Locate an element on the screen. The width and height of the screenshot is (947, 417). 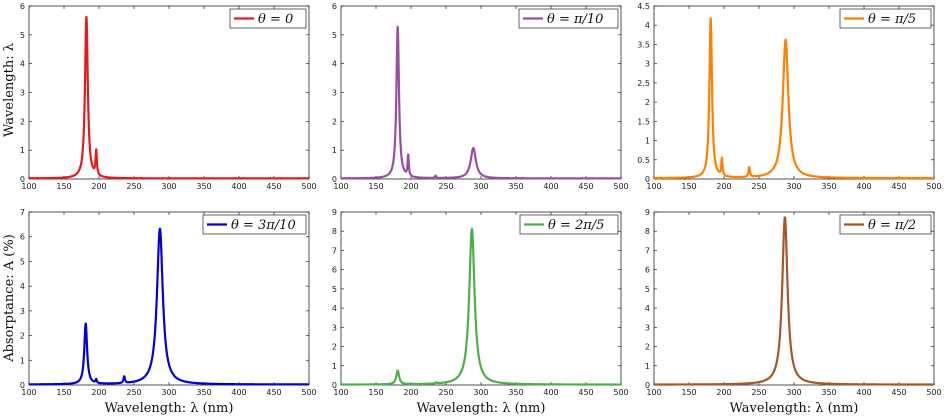
legend-label: θ = π/2 is located at coordinates (892, 225).